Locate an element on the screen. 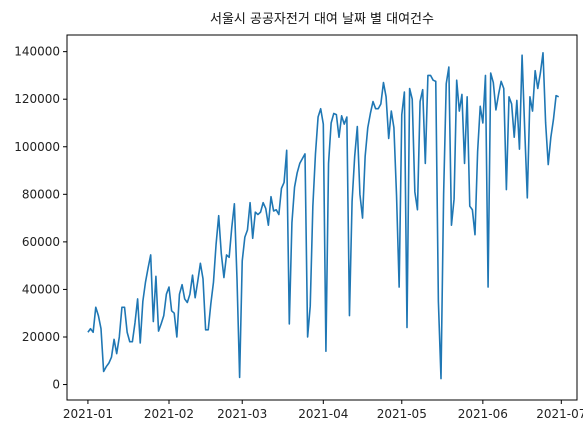  y-tick-label: 120000 is located at coordinates (37, 99).